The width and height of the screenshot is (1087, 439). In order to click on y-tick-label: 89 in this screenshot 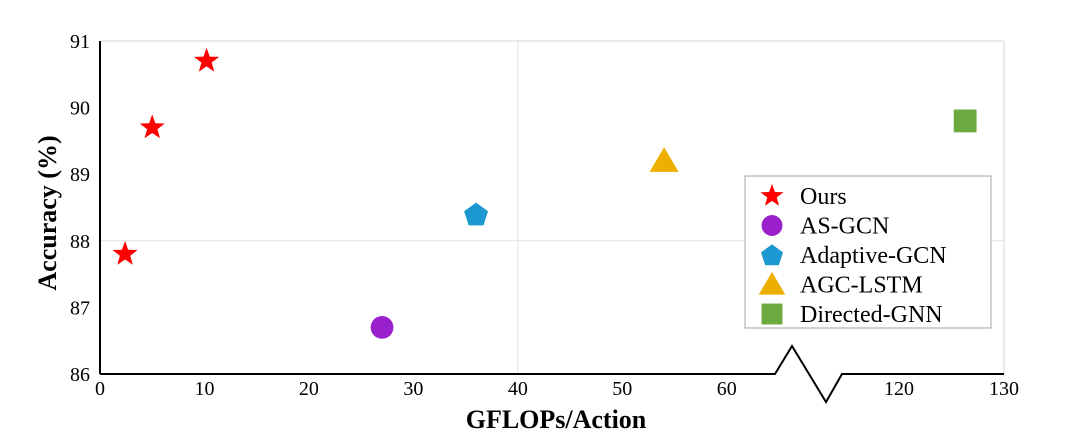, I will do `click(80, 175)`.